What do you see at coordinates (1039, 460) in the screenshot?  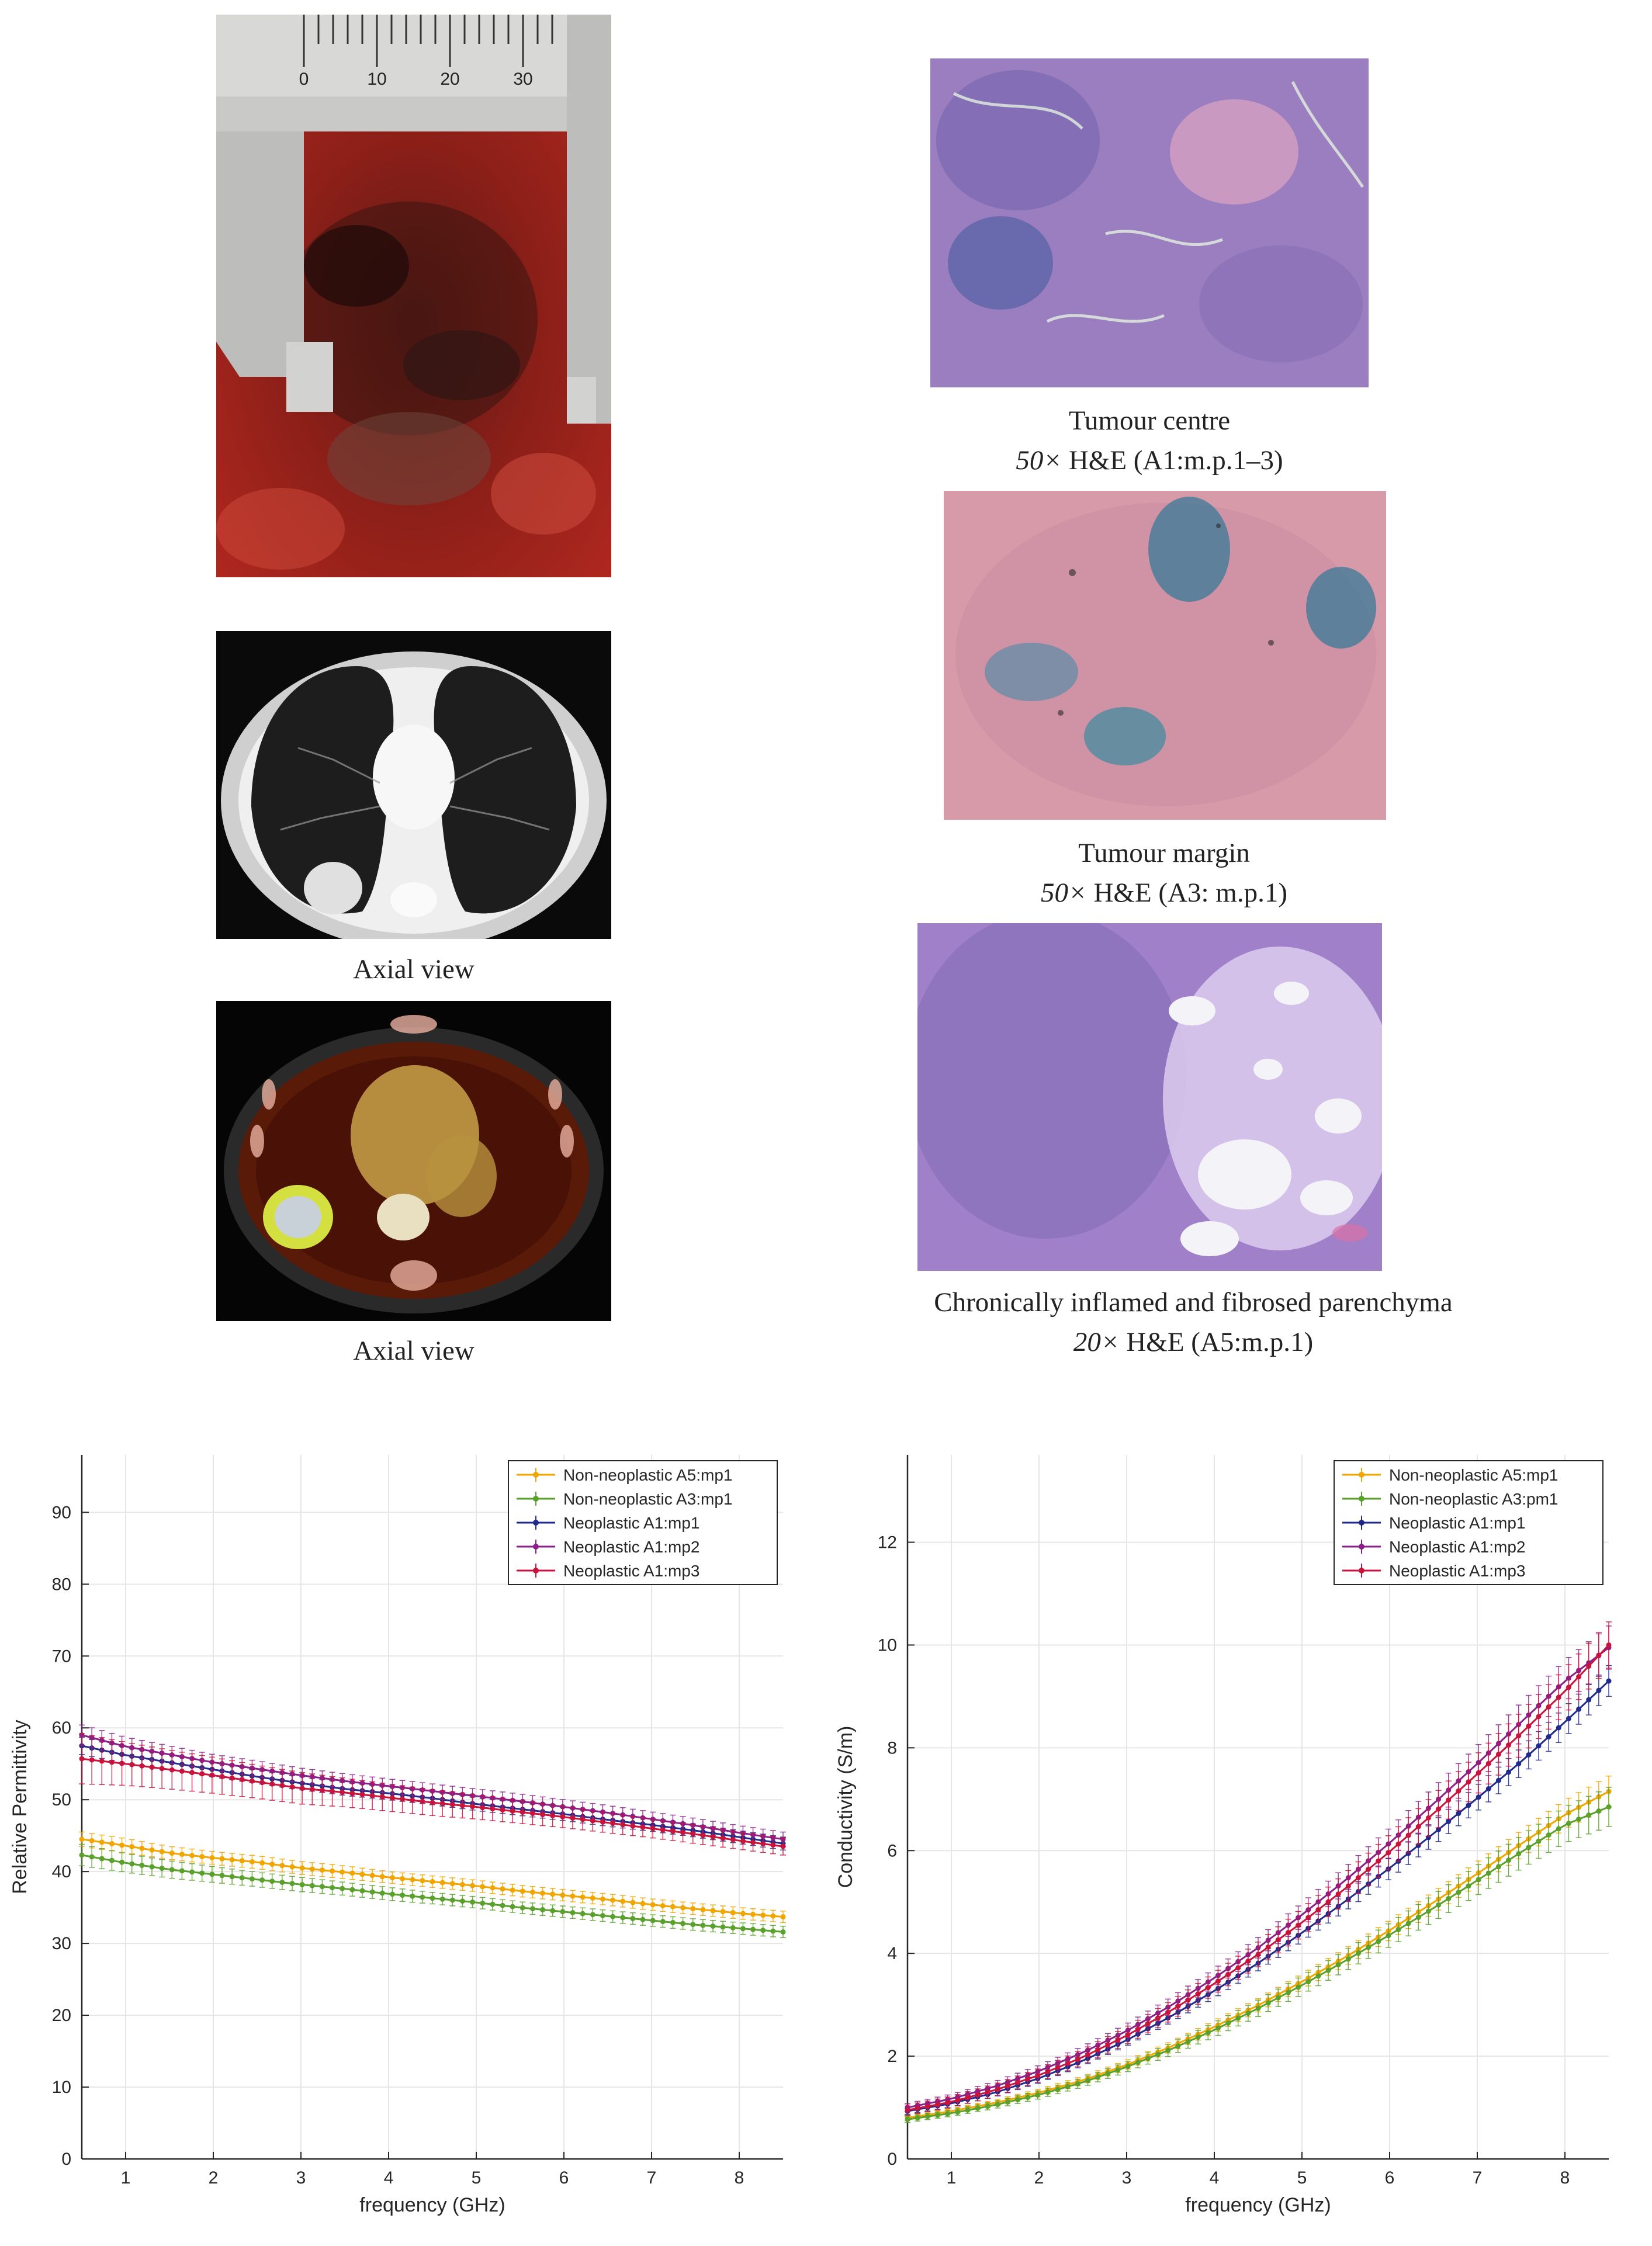 I see `histology-centre-magnification: 50×` at bounding box center [1039, 460].